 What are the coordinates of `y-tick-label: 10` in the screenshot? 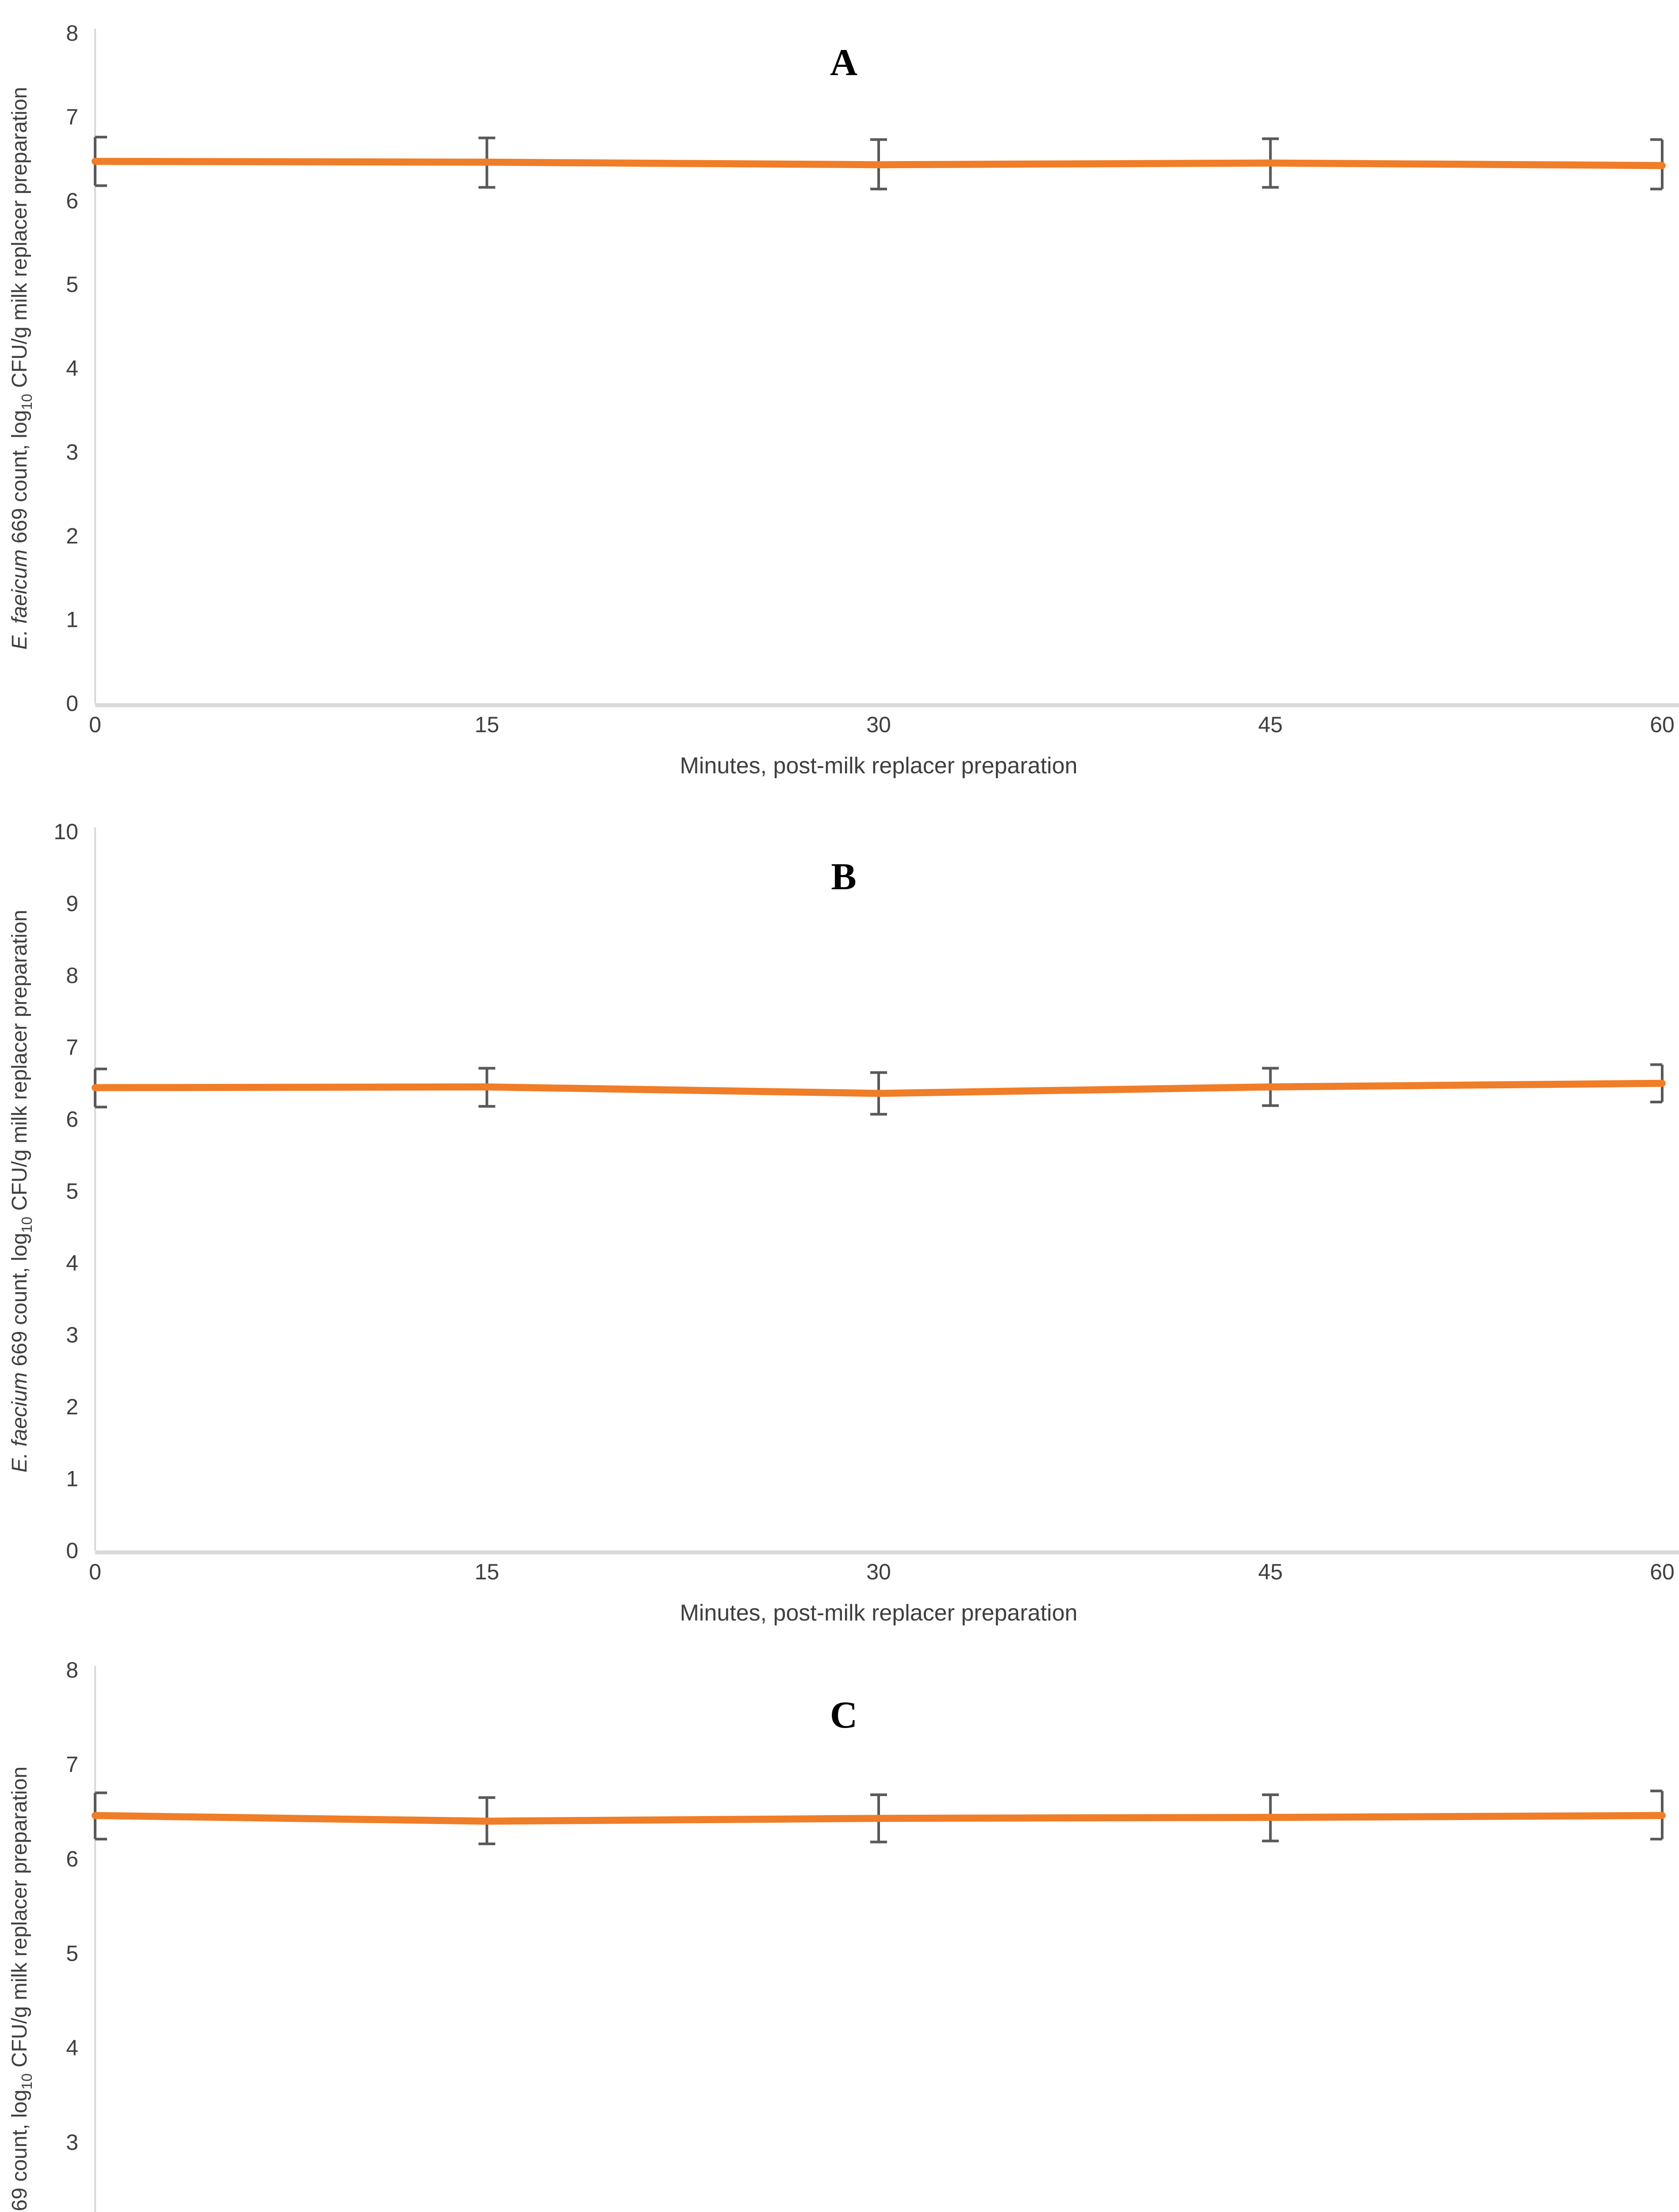 It's located at (66, 832).